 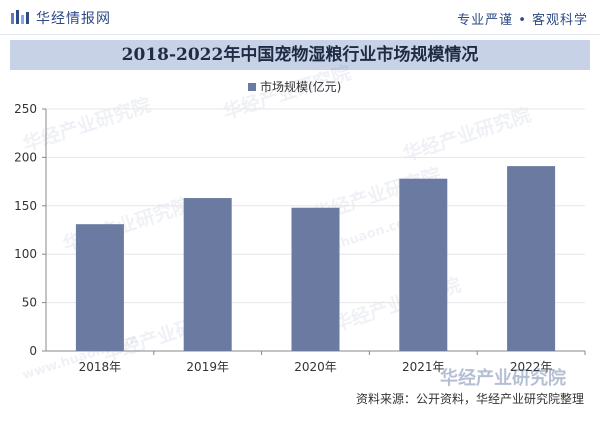 What do you see at coordinates (531, 367) in the screenshot?
I see `x-tick-label: 2022年` at bounding box center [531, 367].